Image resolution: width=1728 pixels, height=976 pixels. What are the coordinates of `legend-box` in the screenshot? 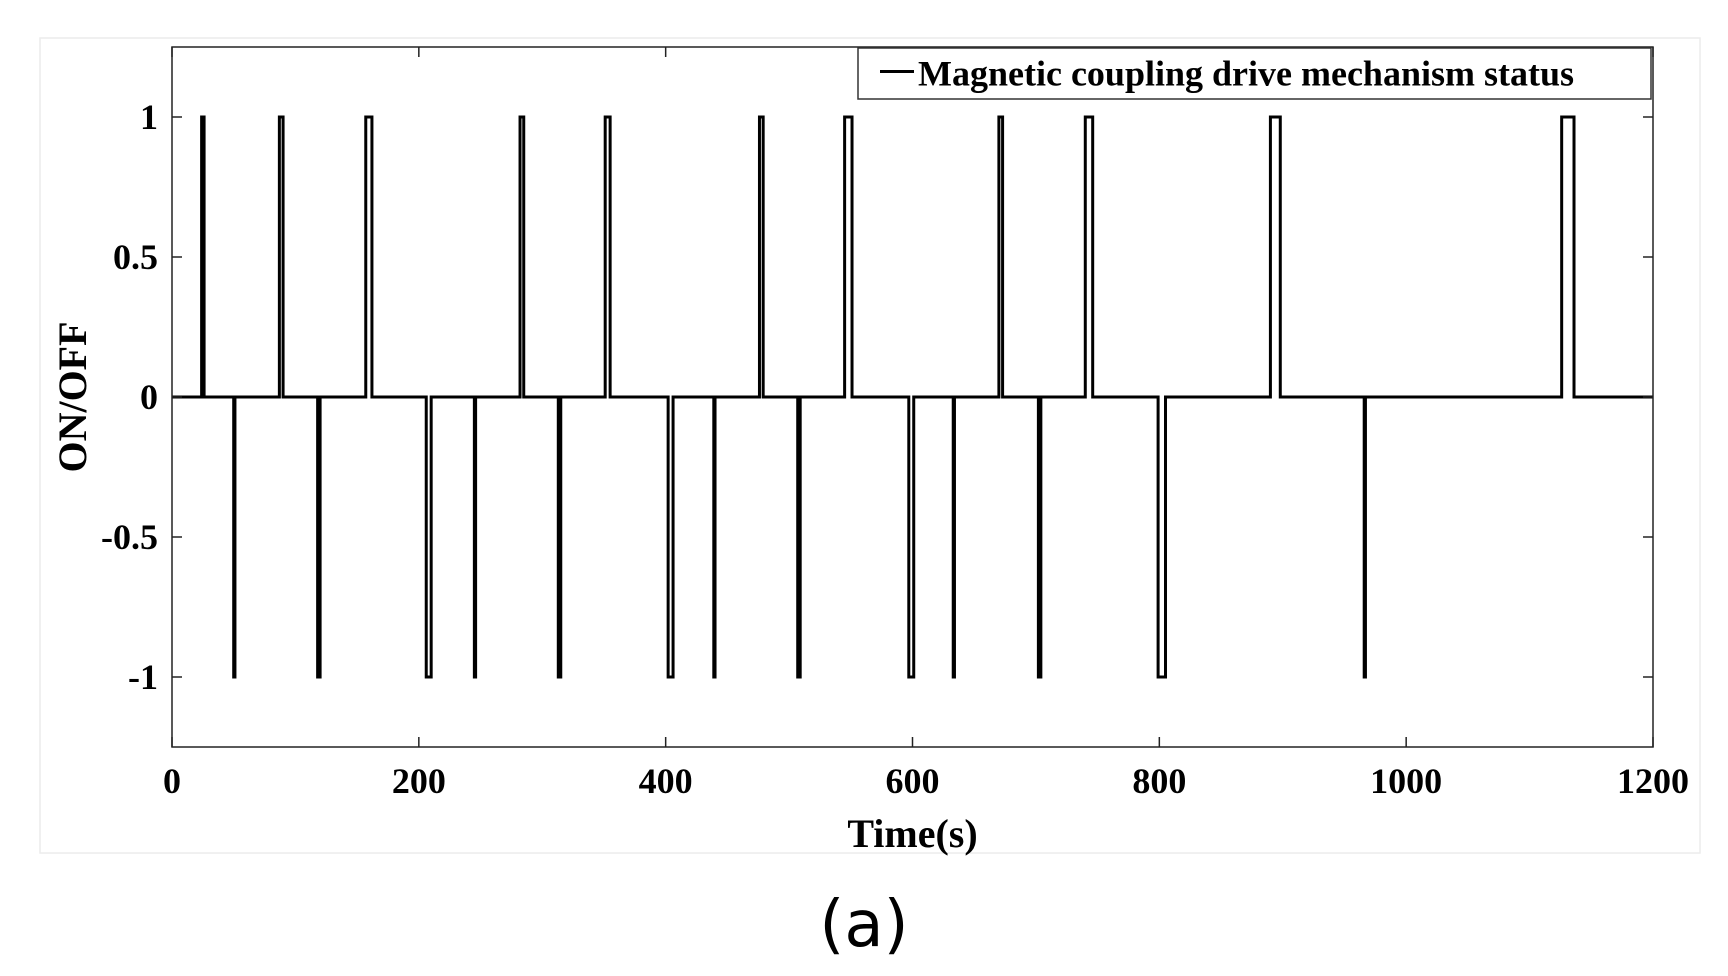 It's located at (1254, 73).